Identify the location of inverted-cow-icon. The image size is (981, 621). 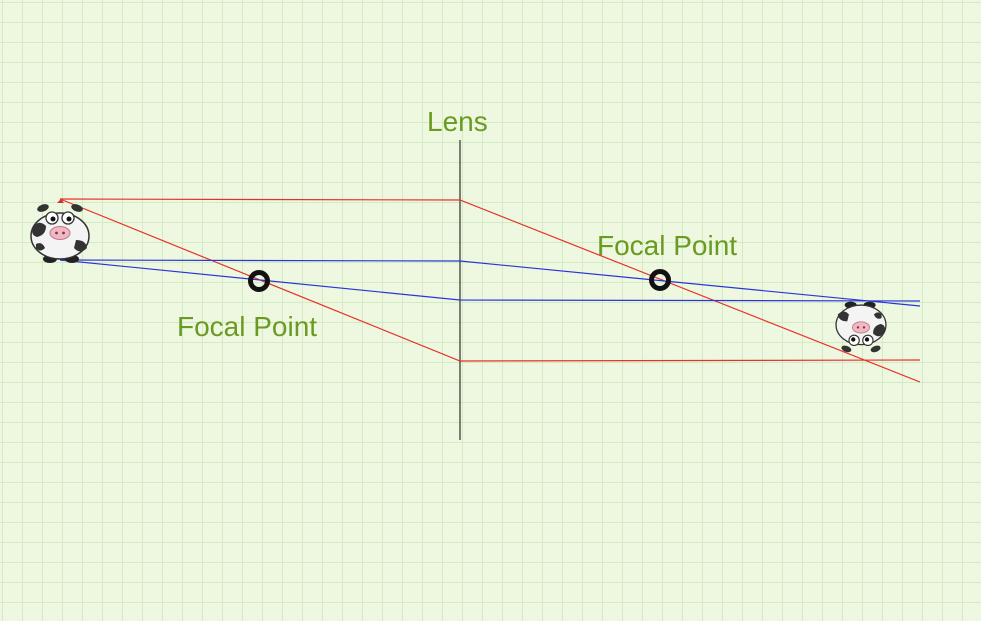
(861, 327).